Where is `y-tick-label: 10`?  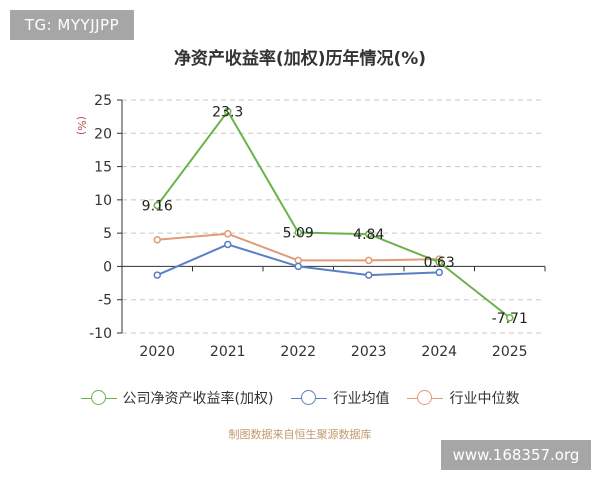 y-tick-label: 10 is located at coordinates (103, 201).